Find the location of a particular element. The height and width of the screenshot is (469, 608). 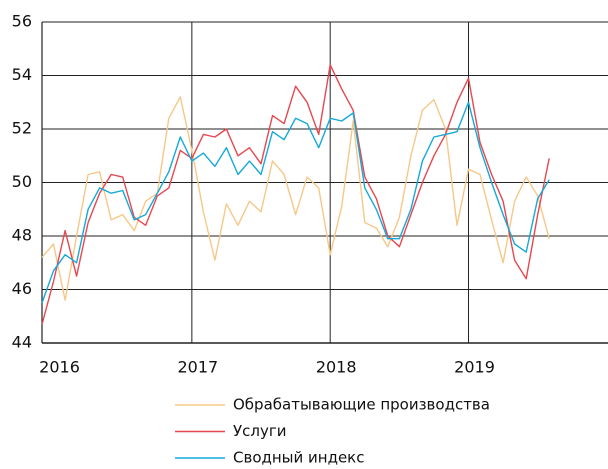

y-tick-label: 44 is located at coordinates (22, 342).